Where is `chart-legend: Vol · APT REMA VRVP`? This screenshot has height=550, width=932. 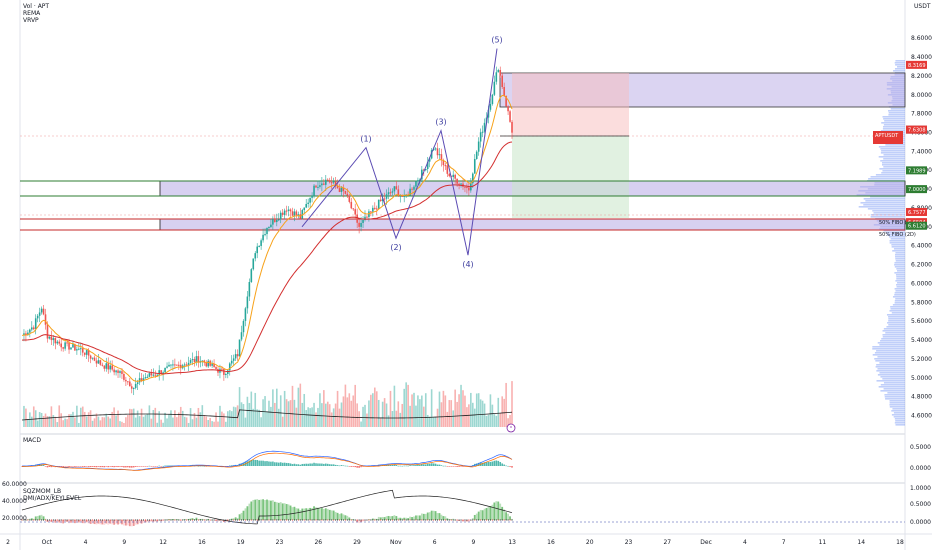 chart-legend: Vol · APT REMA VRVP is located at coordinates (36, 13).